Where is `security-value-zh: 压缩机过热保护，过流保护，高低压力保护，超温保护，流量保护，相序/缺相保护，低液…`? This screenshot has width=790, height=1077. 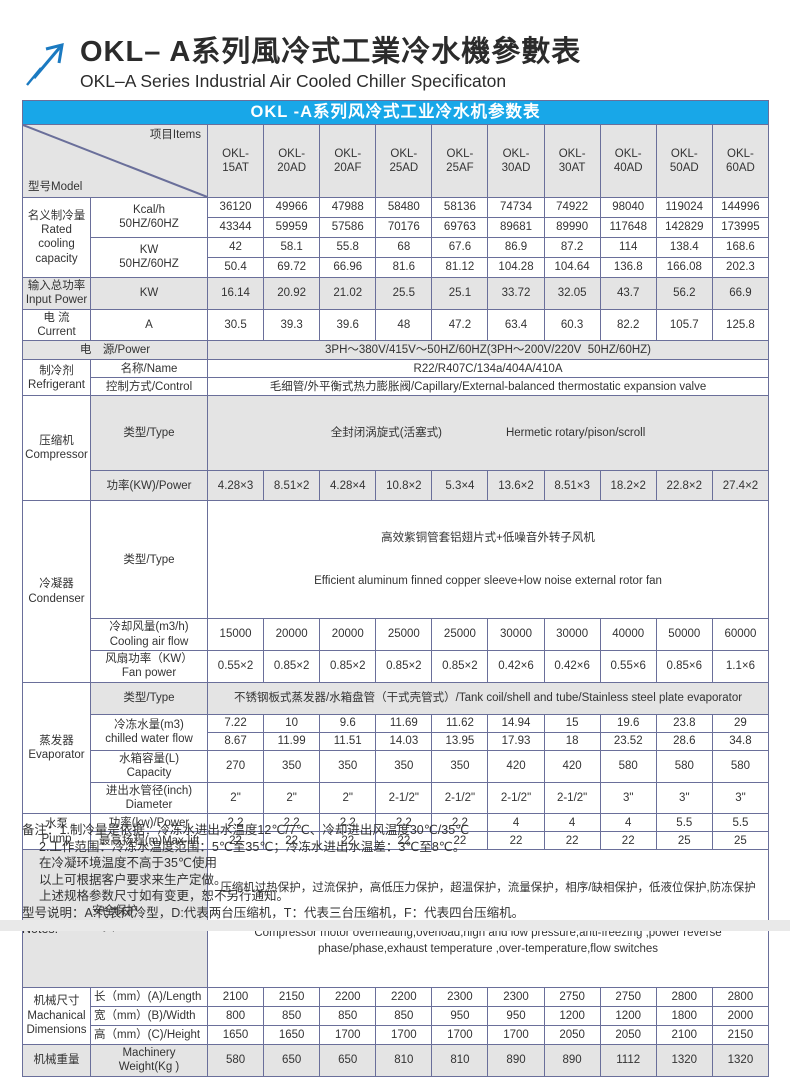
security-value-zh: 压缩机过热保护，过流保护，高低压力保护，超温保护，流量保护，相序/缺相保护，低液… is located at coordinates (488, 888).